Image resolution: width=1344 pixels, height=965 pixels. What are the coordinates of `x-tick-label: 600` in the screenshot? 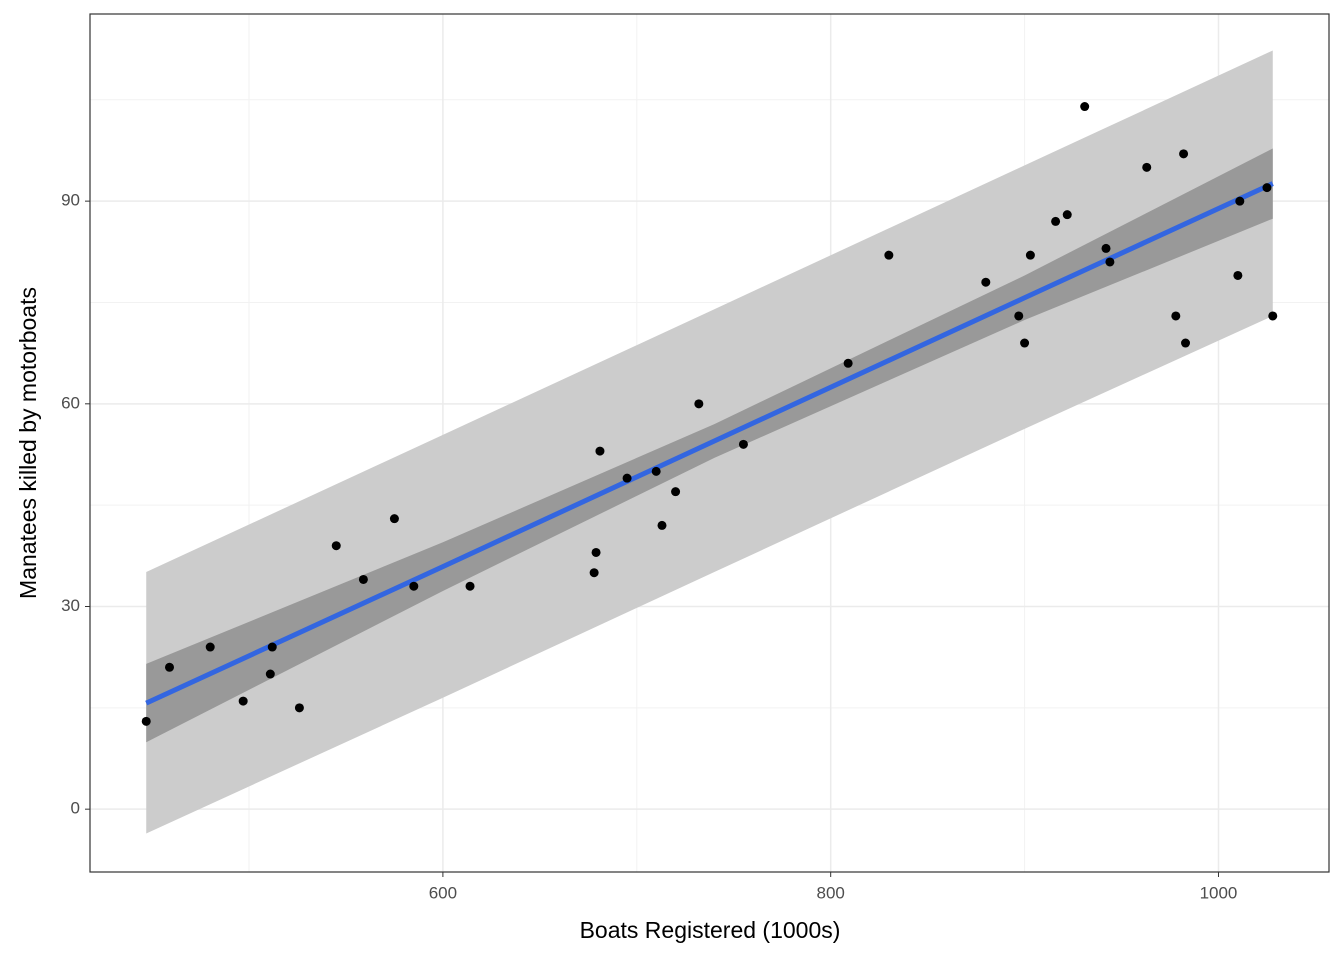 It's located at (443, 892).